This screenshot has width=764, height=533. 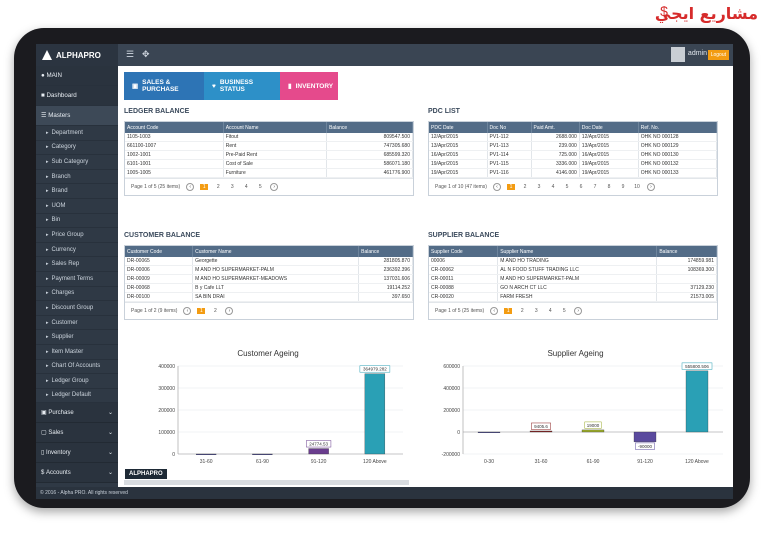 I want to click on page-number: 9, so click(x=623, y=187).